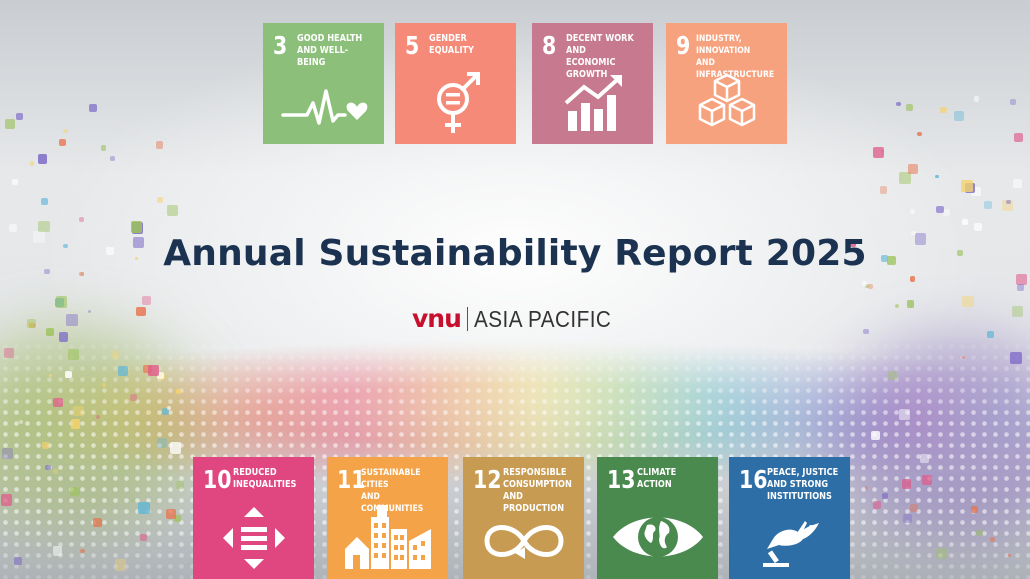  What do you see at coordinates (458, 102) in the screenshot?
I see `gender-equality-icon` at bounding box center [458, 102].